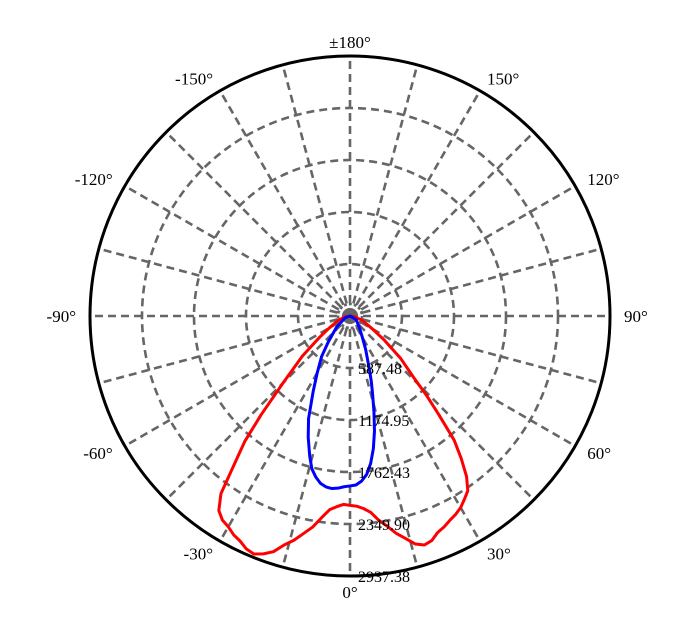  What do you see at coordinates (349, 592) in the screenshot?
I see `angle-label: 0°` at bounding box center [349, 592].